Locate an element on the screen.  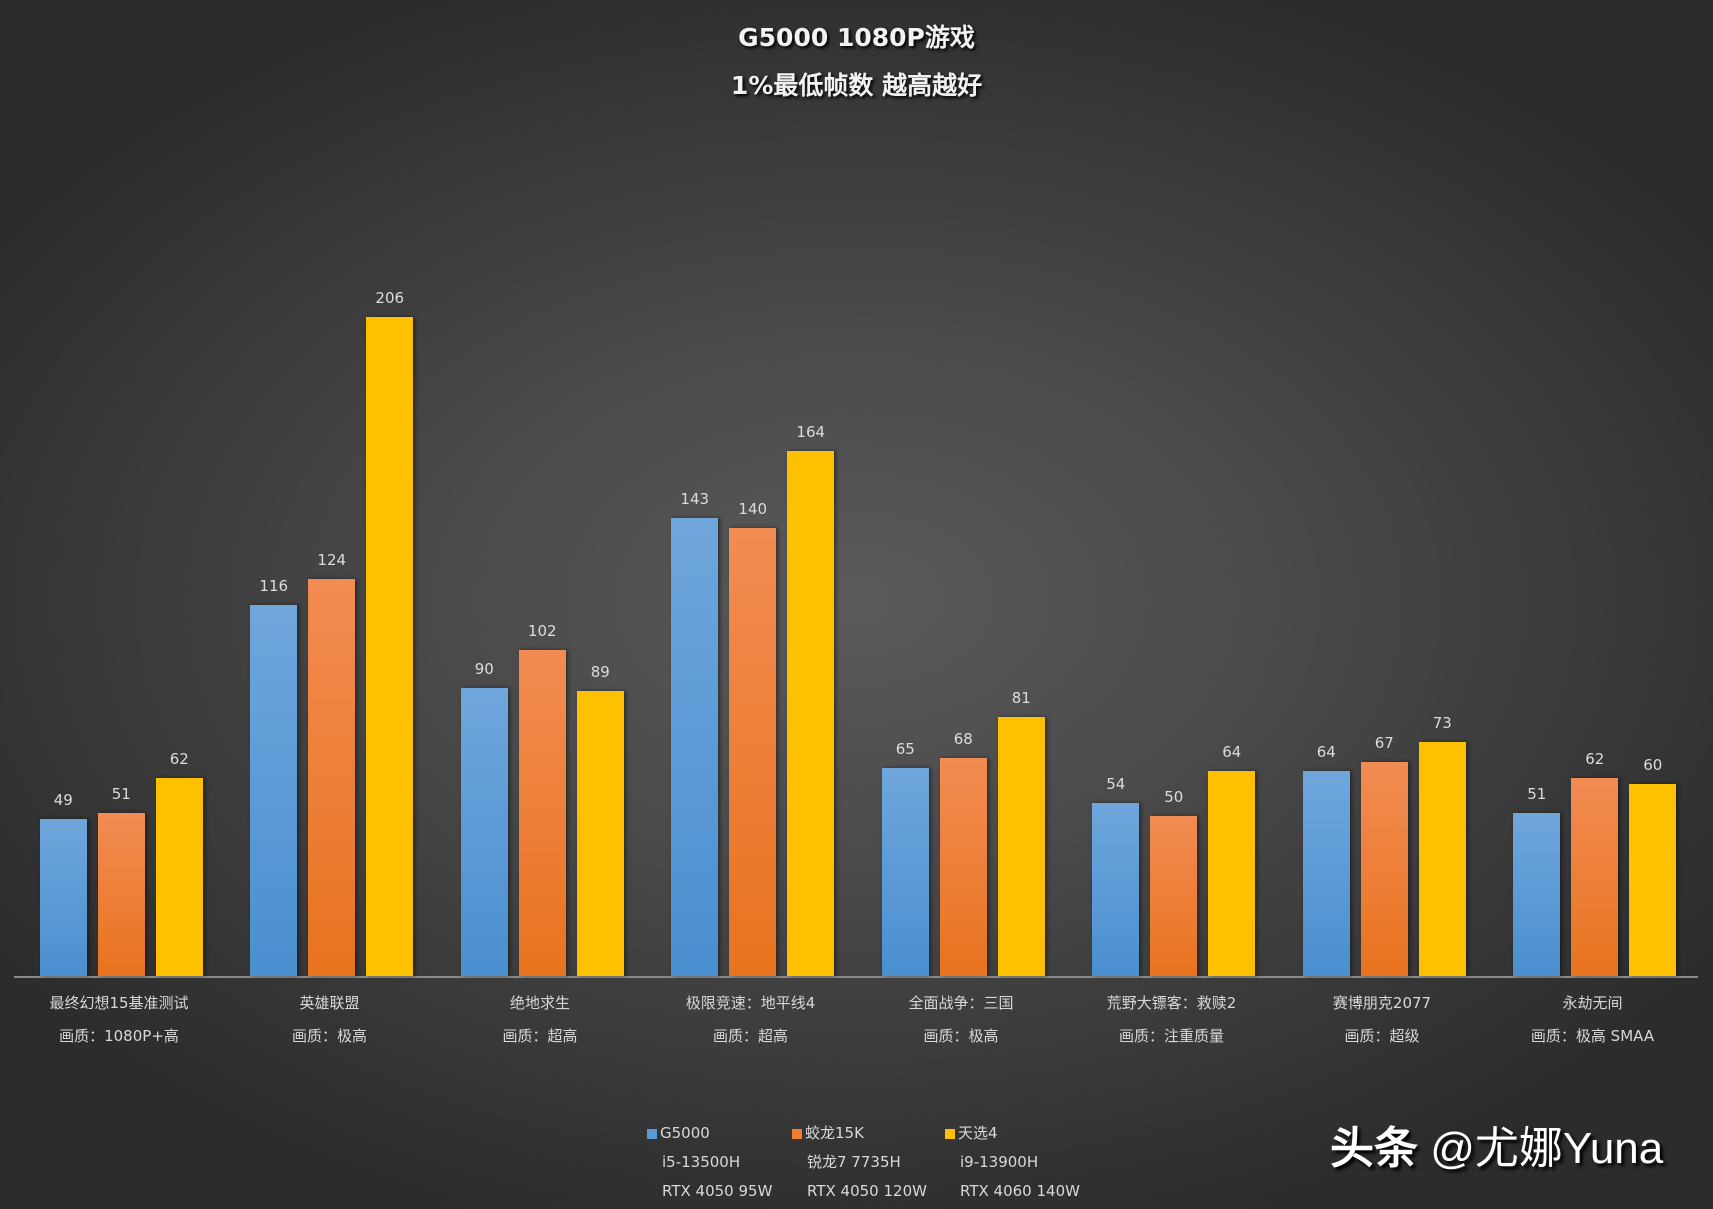
watermark-handle: @尤娜Yuna is located at coordinates (1547, 1148).